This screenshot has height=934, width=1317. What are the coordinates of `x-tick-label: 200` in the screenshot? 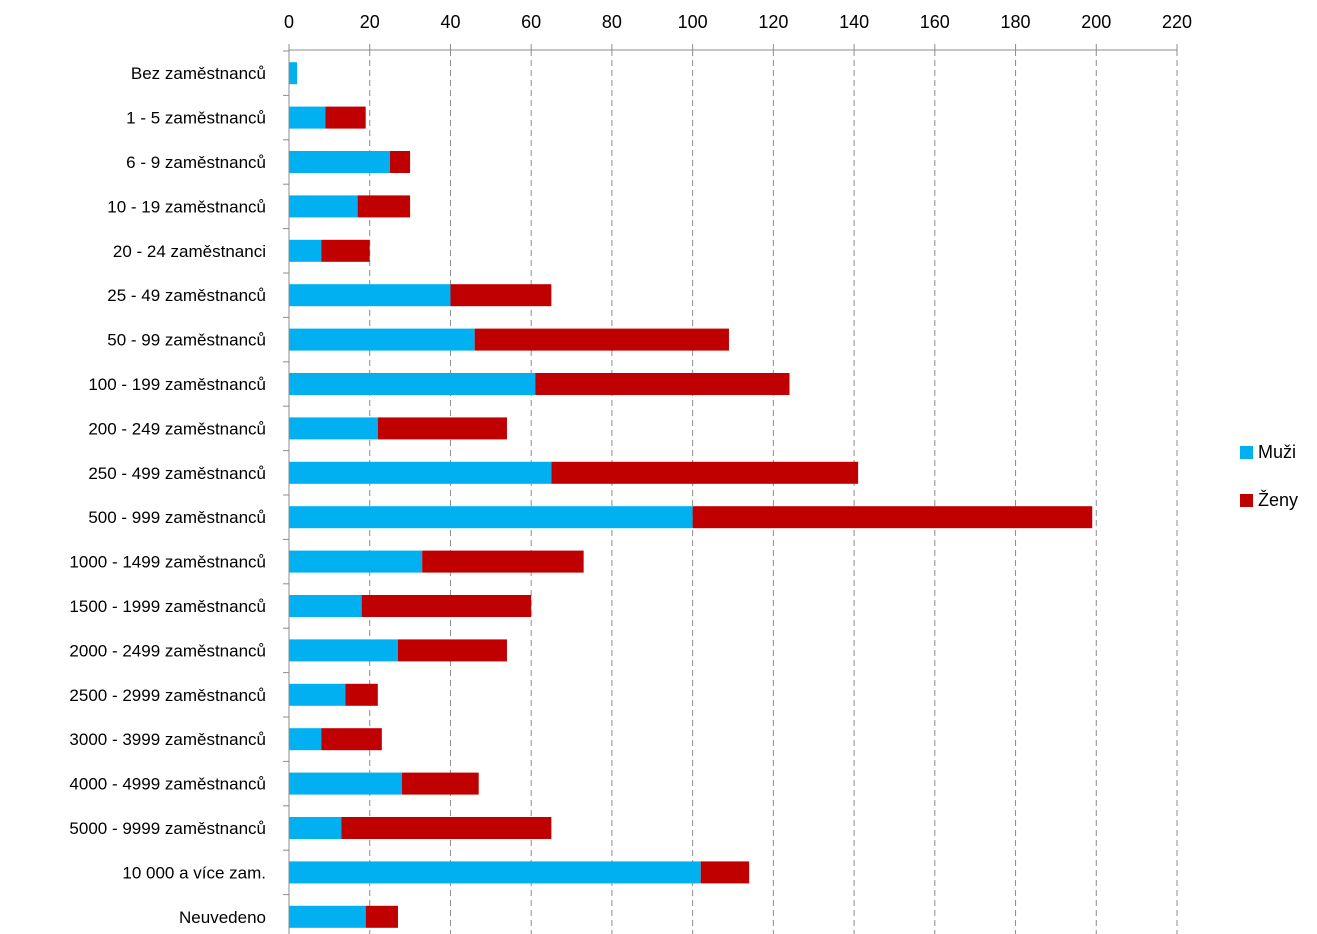 It's located at (1096, 22).